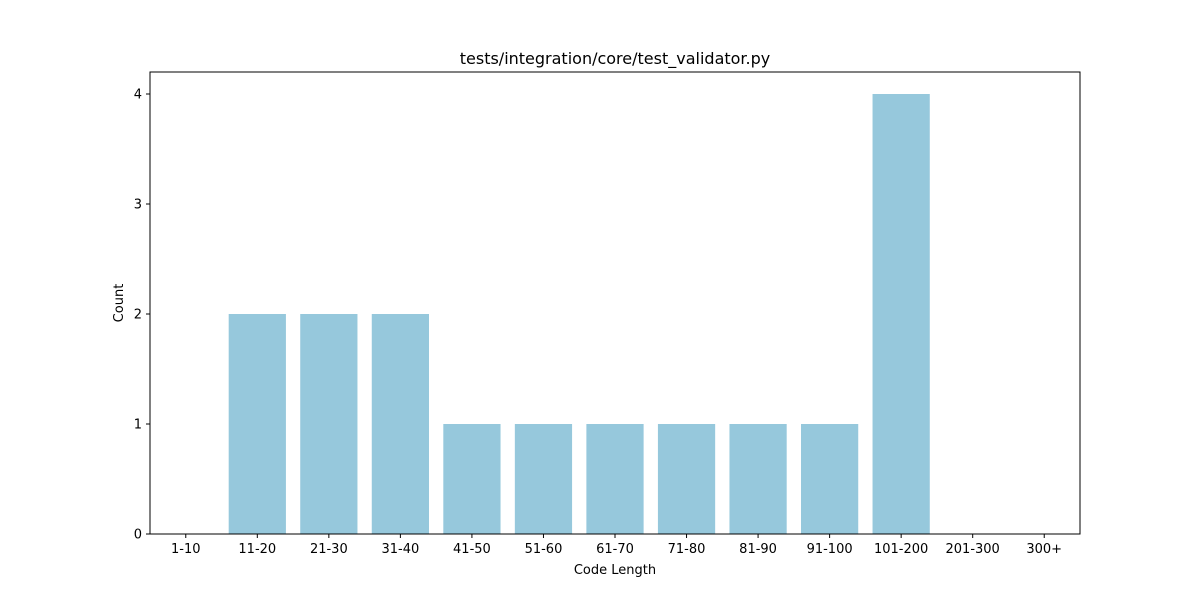 The height and width of the screenshot is (604, 1200). Describe the element at coordinates (119, 303) in the screenshot. I see `y-axis-title: Count` at that location.